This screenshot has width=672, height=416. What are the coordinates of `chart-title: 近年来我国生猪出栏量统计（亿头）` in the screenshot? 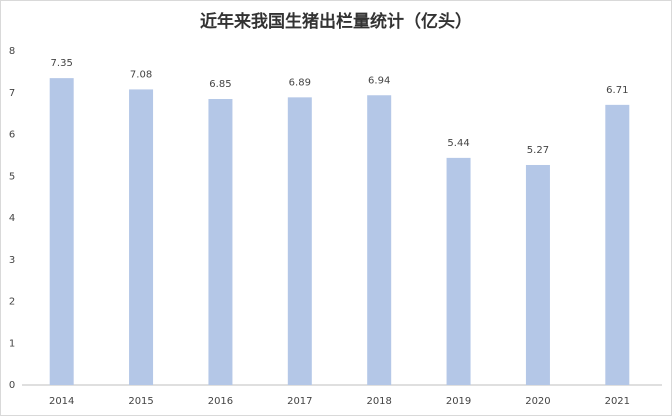 It's located at (336, 21).